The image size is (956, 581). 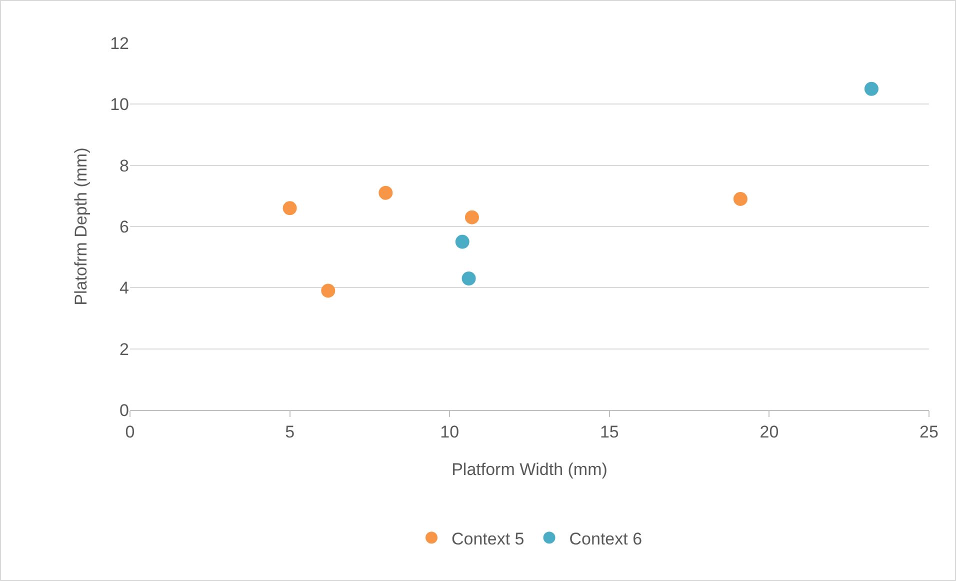 What do you see at coordinates (609, 432) in the screenshot?
I see `x-tick-label: 15` at bounding box center [609, 432].